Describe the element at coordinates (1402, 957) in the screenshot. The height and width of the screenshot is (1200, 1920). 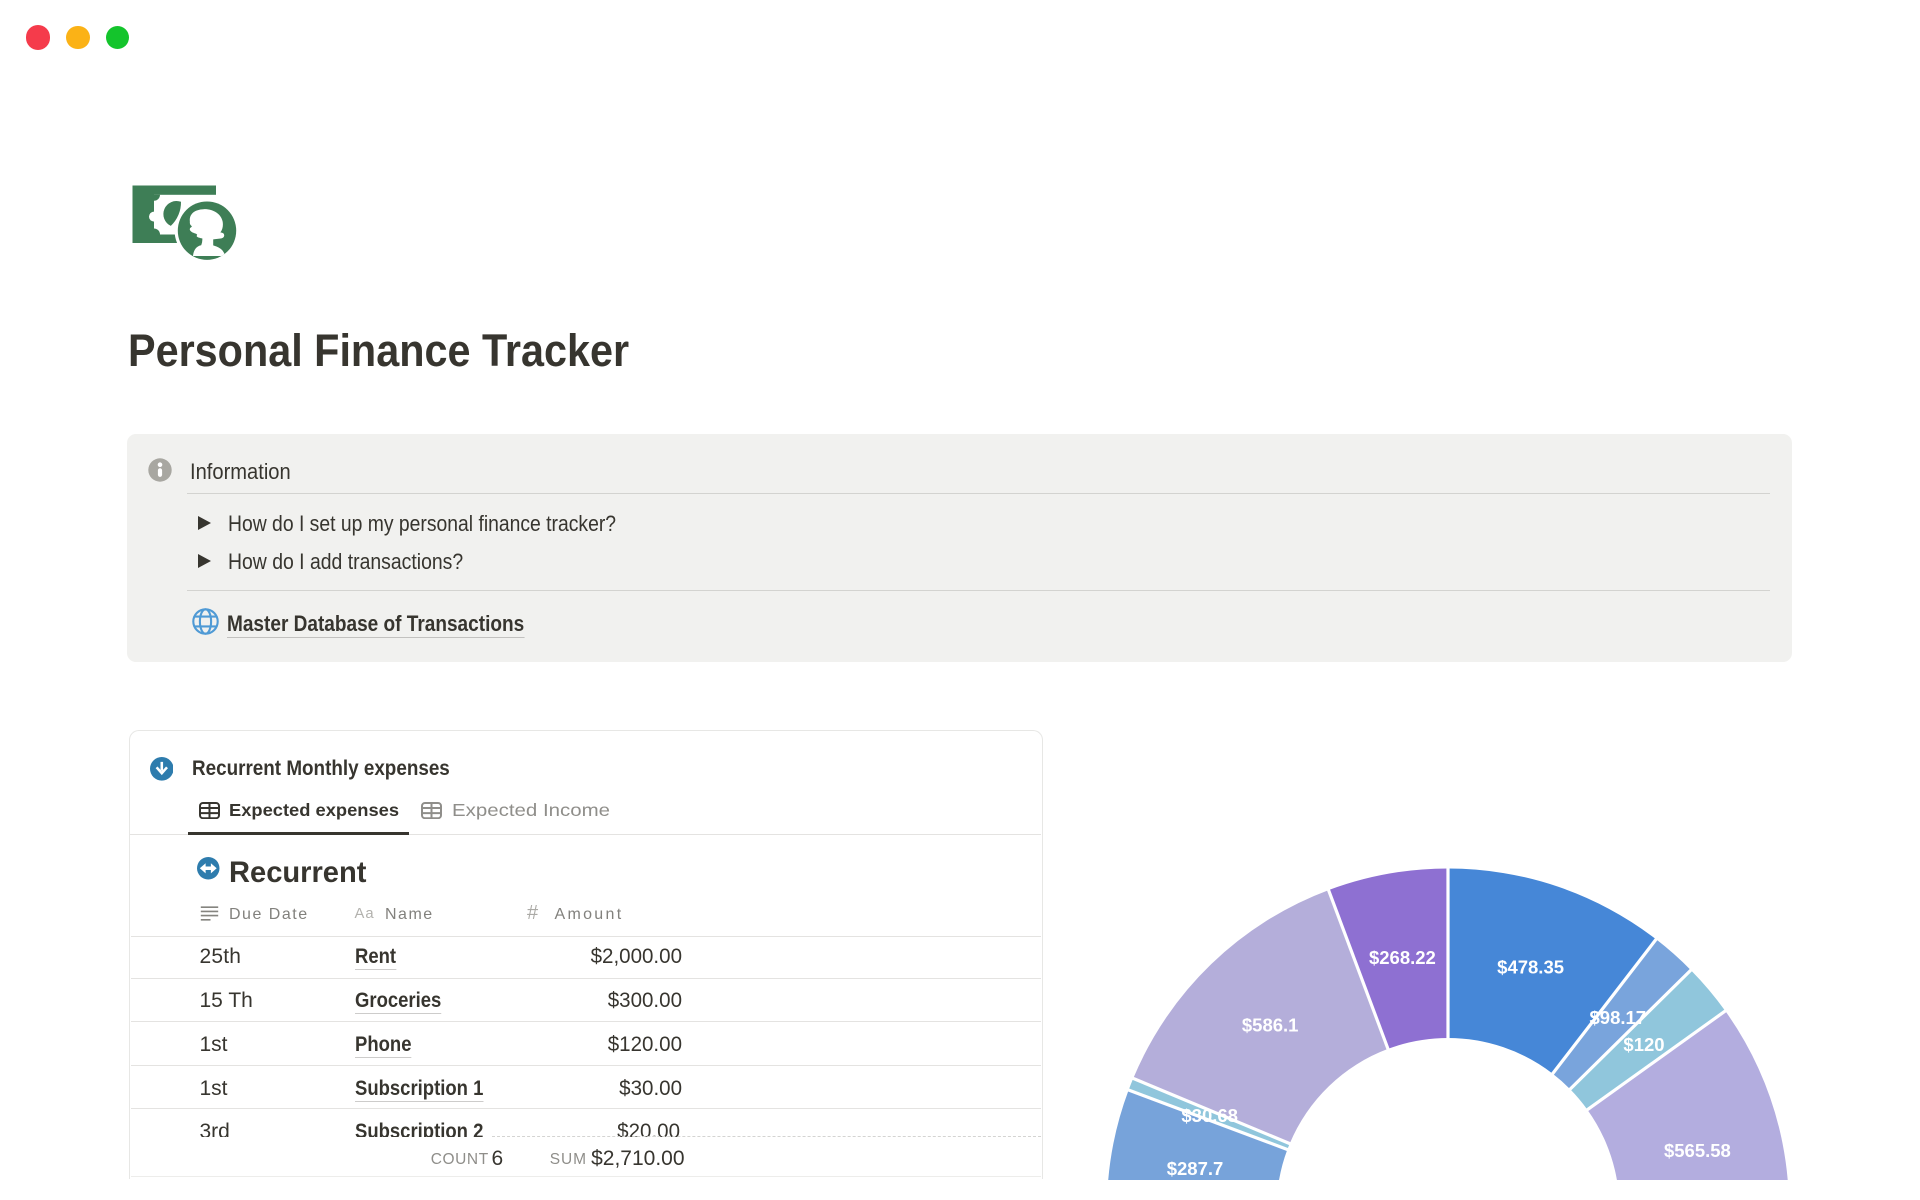
I see `svg-text: $268.22` at that location.